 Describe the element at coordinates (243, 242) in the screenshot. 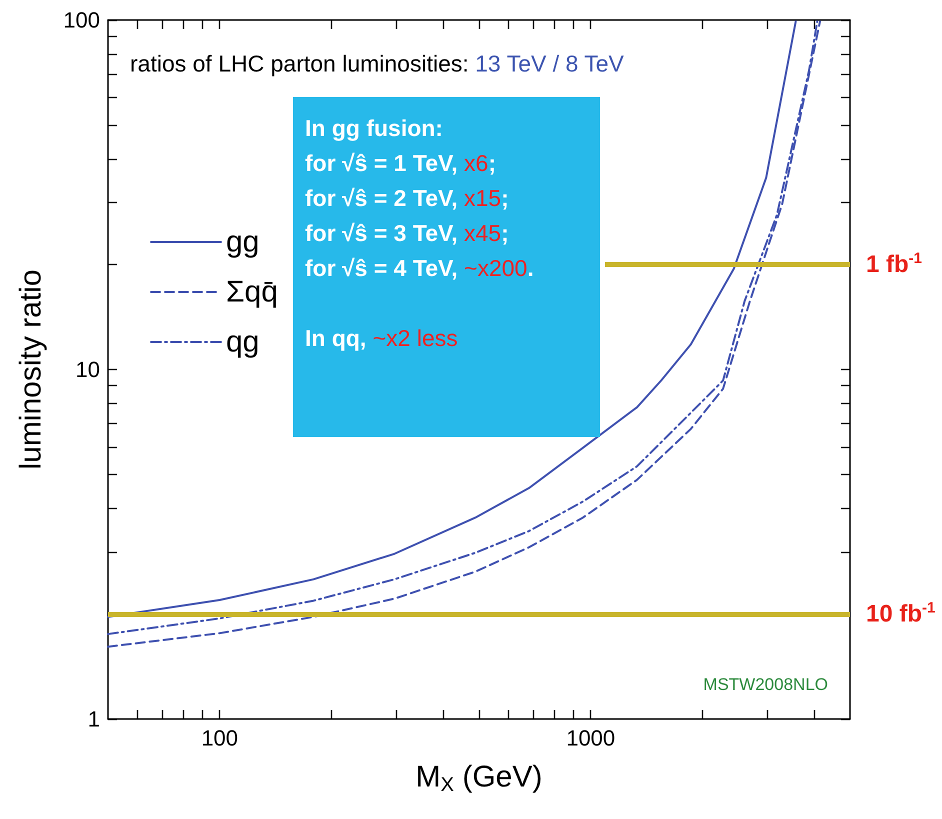

I see `legend-label: gg` at that location.